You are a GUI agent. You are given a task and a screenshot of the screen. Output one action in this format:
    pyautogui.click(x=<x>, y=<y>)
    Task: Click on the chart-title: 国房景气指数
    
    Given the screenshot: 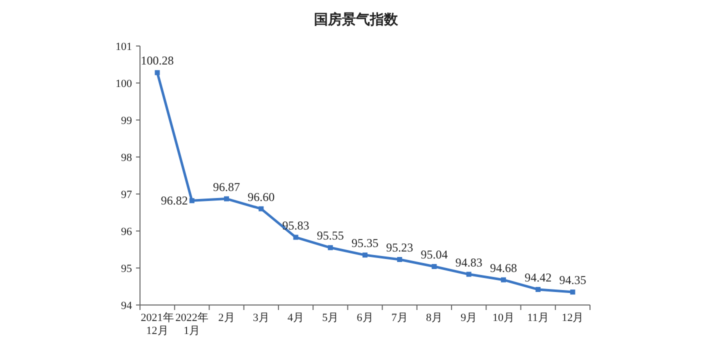 What is the action you would take?
    pyautogui.click(x=356, y=19)
    